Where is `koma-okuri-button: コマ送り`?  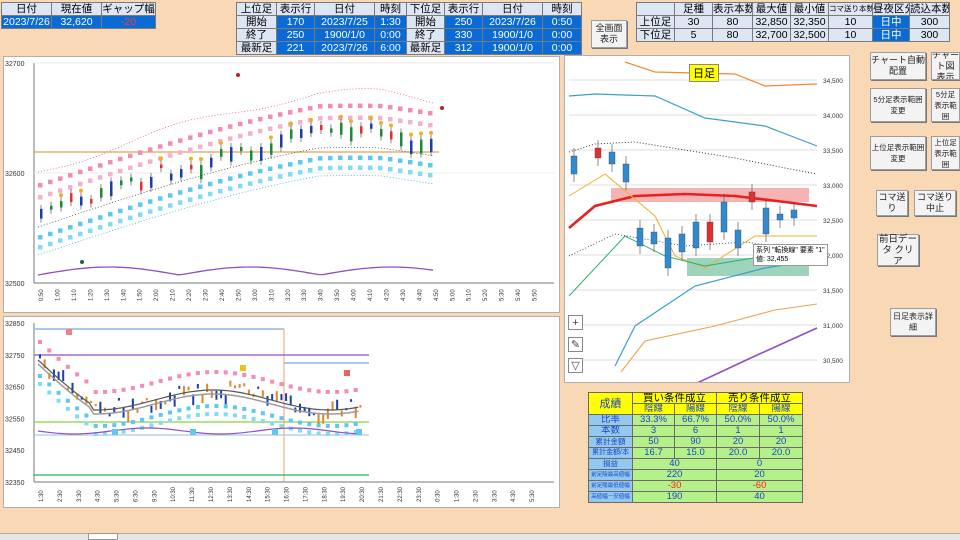 koma-okuri-button: コマ送り is located at coordinates (892, 203).